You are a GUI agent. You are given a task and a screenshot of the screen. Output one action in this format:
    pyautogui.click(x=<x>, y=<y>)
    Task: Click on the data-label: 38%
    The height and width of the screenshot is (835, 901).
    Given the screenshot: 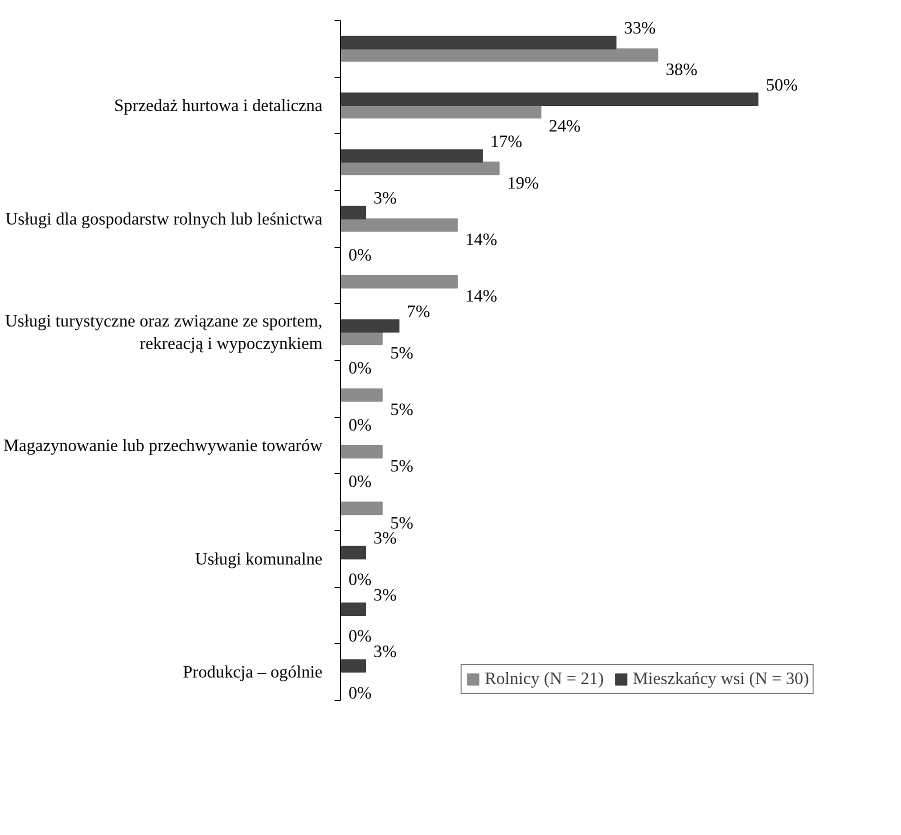 What is the action you would take?
    pyautogui.click(x=682, y=70)
    